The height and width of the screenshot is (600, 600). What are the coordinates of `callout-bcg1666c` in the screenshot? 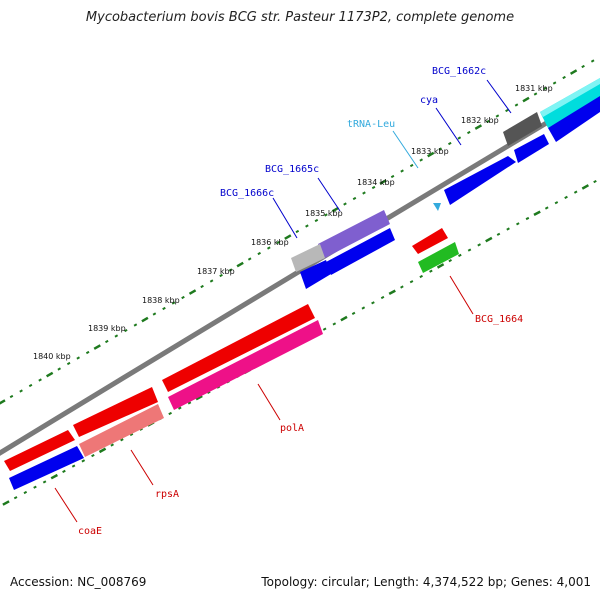 It's located at (285, 218).